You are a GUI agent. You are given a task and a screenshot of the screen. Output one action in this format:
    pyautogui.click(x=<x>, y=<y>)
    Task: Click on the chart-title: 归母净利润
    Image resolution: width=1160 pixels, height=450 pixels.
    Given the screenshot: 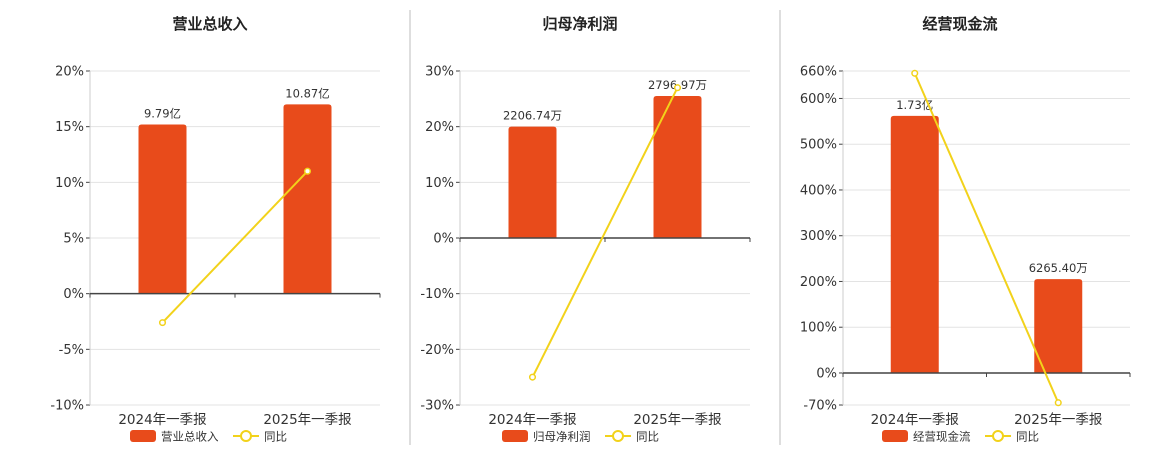 What is the action you would take?
    pyautogui.click(x=579, y=24)
    